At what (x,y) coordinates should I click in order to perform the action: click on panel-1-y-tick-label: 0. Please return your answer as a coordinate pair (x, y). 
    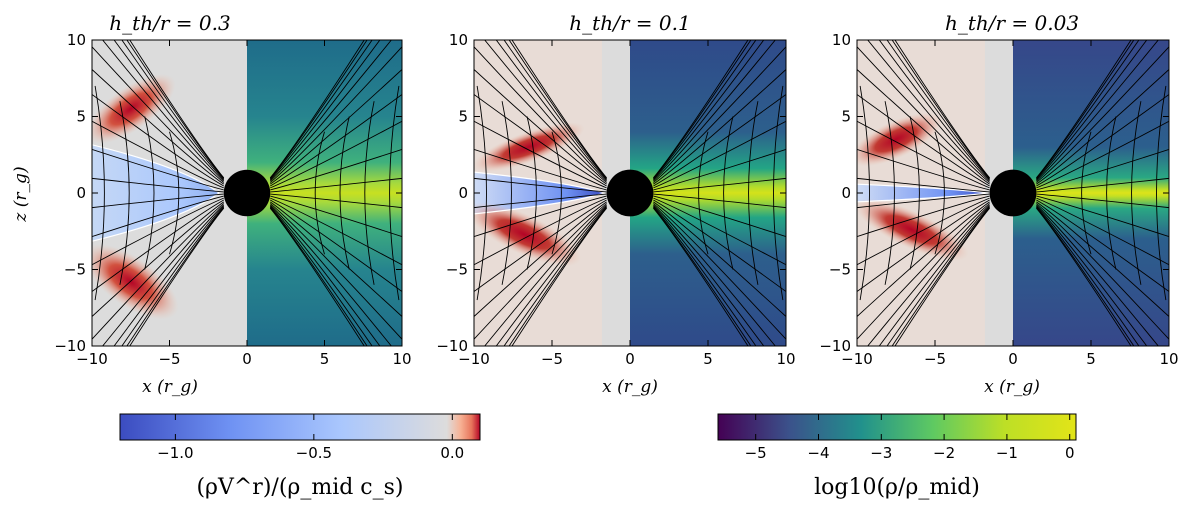
    Looking at the image, I should click on (81, 193).